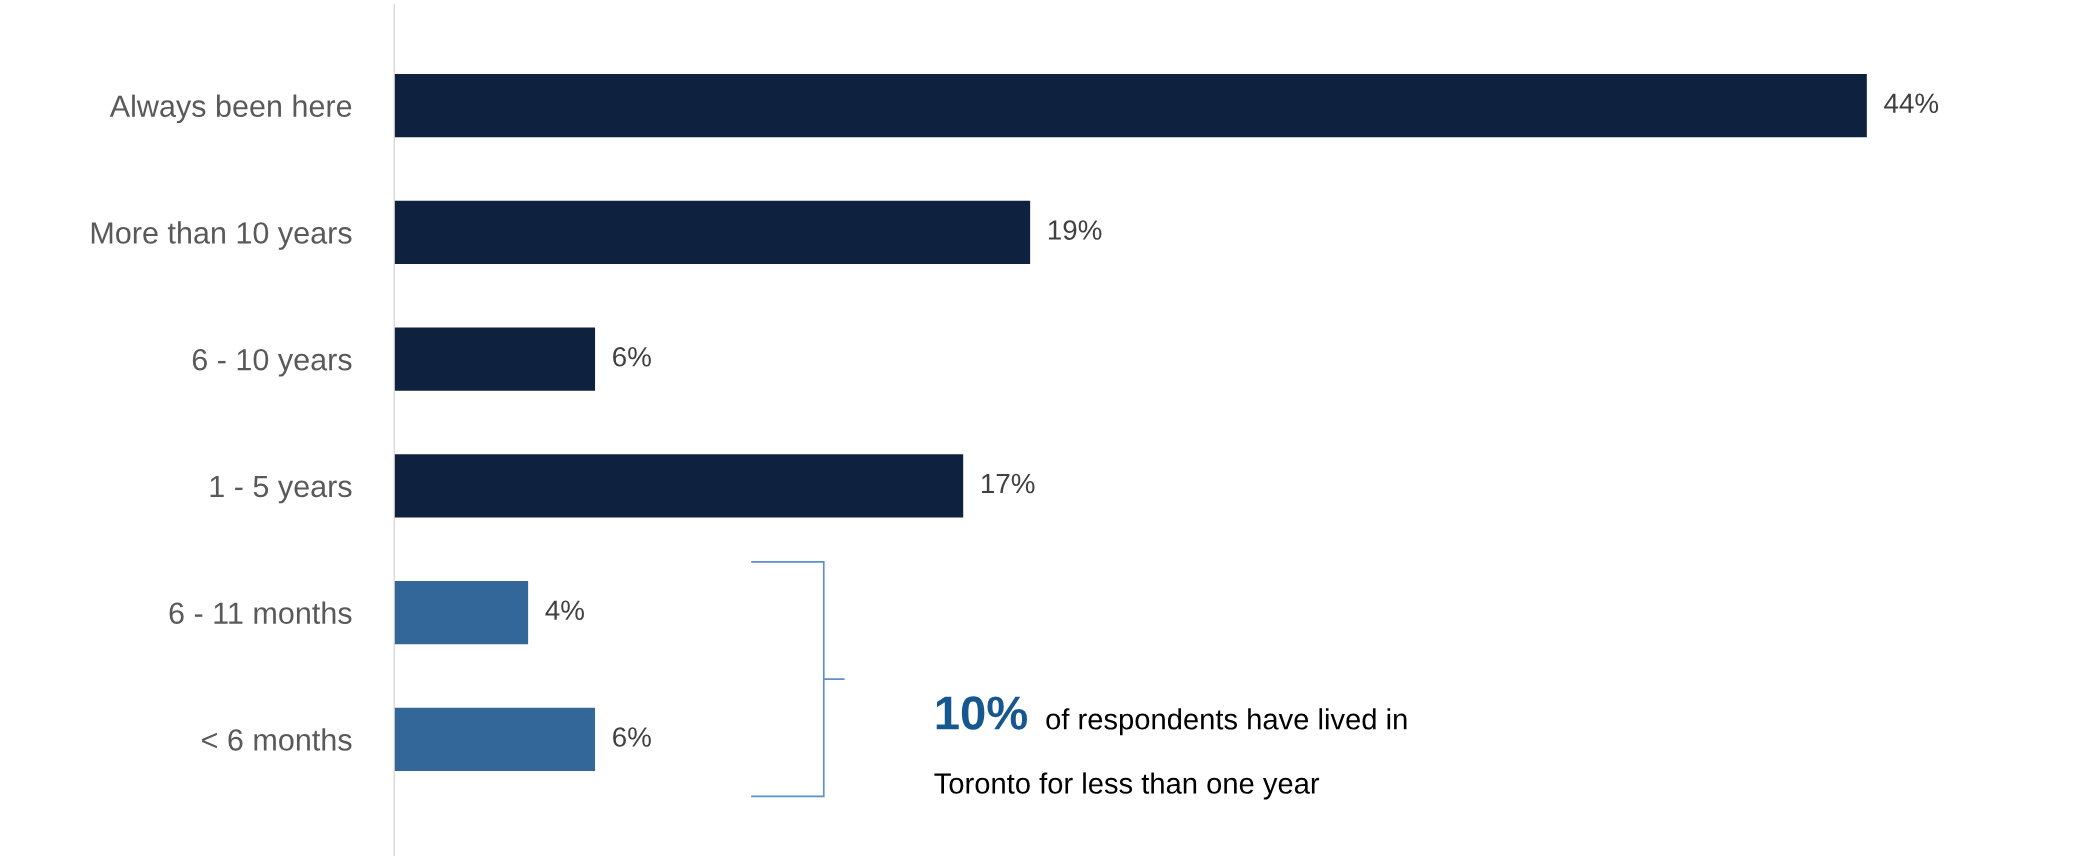 The image size is (2075, 856). Describe the element at coordinates (272, 362) in the screenshot. I see `y-tick-label: 6 - 10 years` at that location.